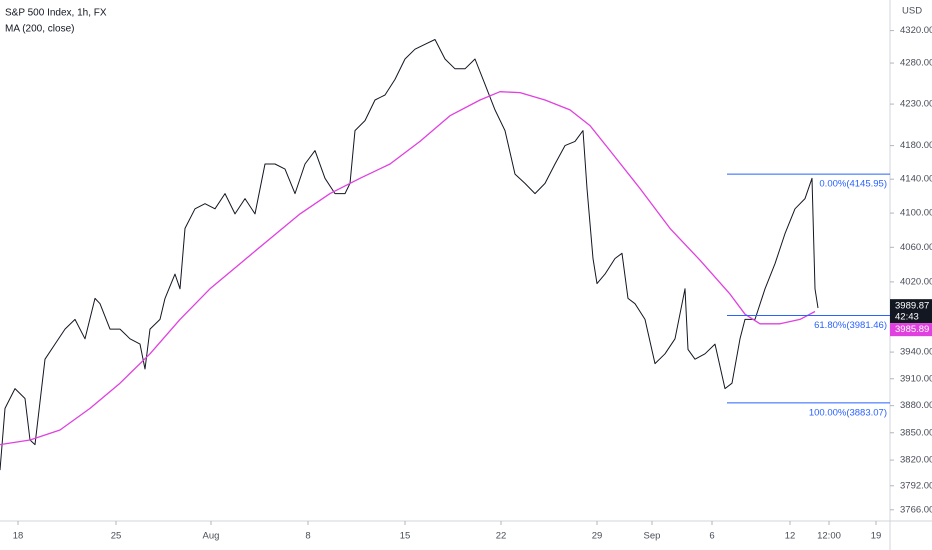  Describe the element at coordinates (916, 509) in the screenshot. I see `y-tick-label: 3766.00` at that location.